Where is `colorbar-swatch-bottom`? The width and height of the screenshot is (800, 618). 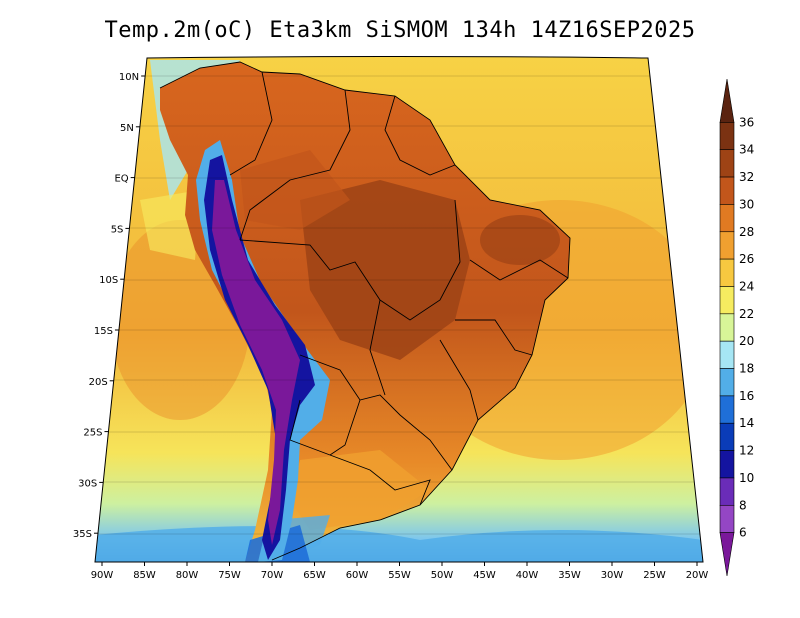
colorbar-swatch-bottom is located at coordinates (727, 554).